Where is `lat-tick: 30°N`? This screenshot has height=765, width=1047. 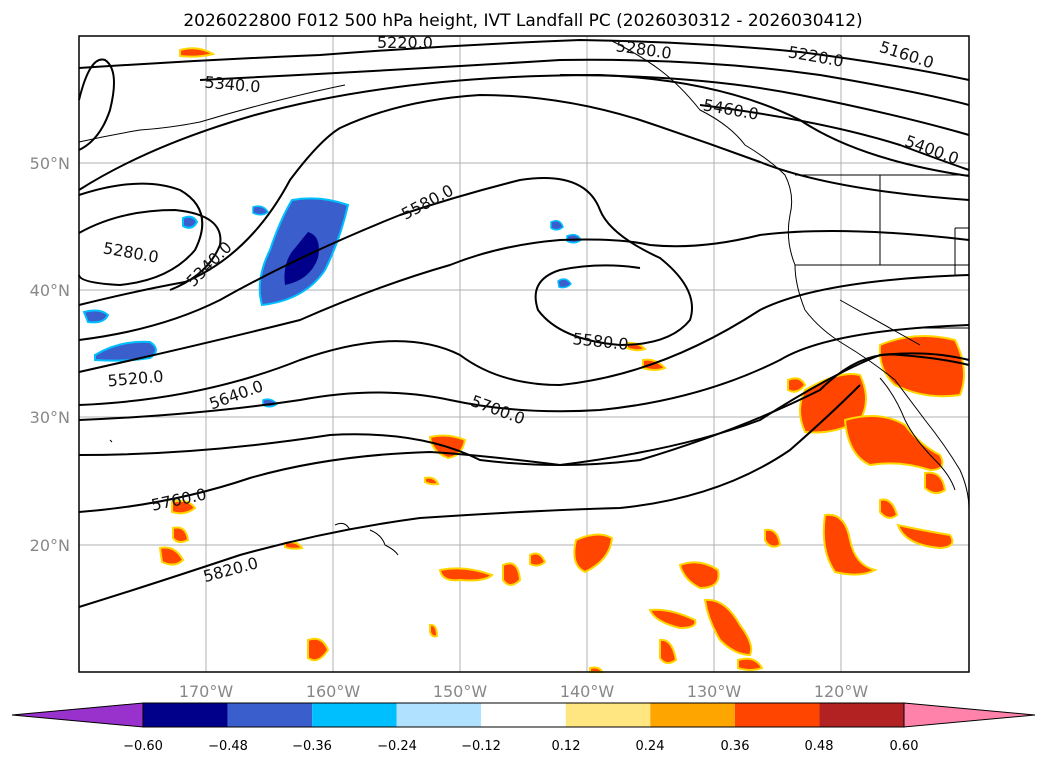 lat-tick: 30°N is located at coordinates (50, 417).